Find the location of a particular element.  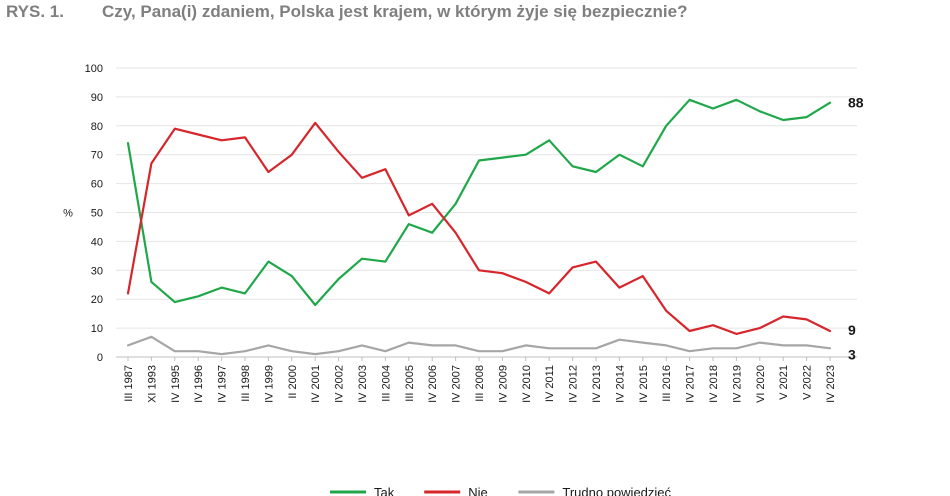

x-tick-label-16: IV 2009 is located at coordinates (503, 384).